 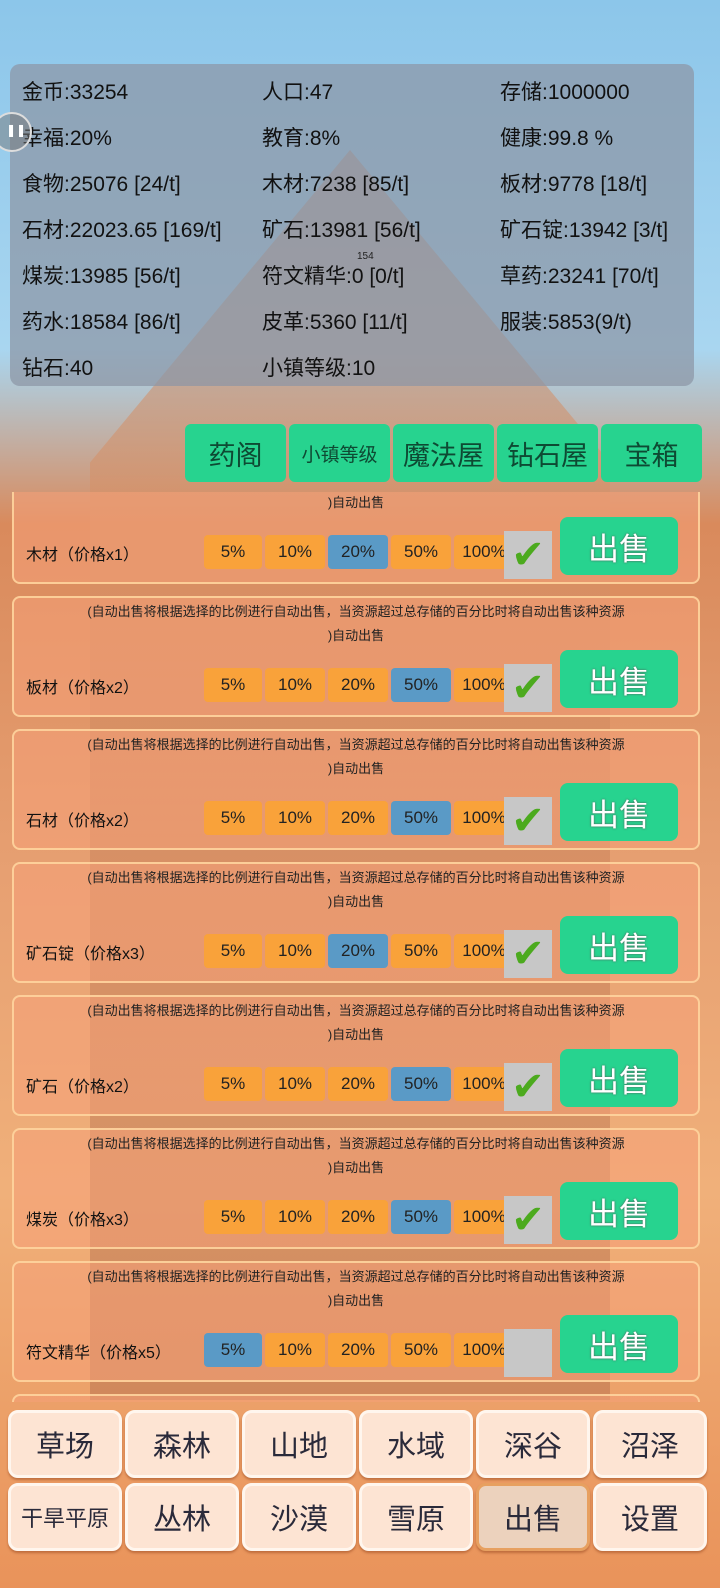 I want to click on stat-item: 草药:23241 [70/t], so click(x=579, y=276).